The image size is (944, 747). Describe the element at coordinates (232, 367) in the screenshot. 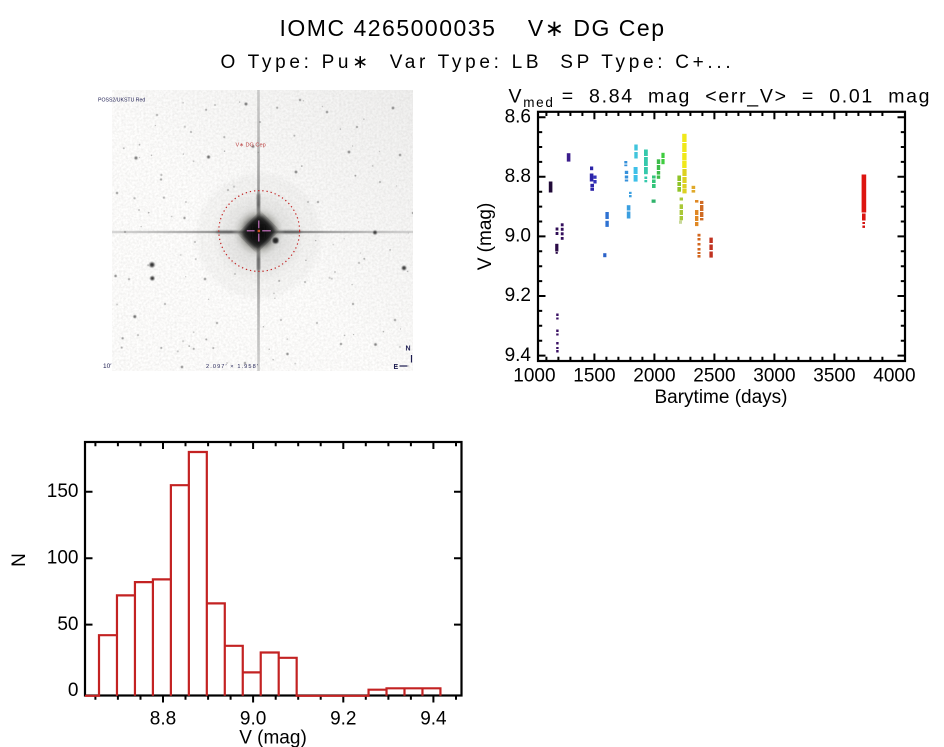

I see `svg-text: 2.097′ × 1.958′` at that location.